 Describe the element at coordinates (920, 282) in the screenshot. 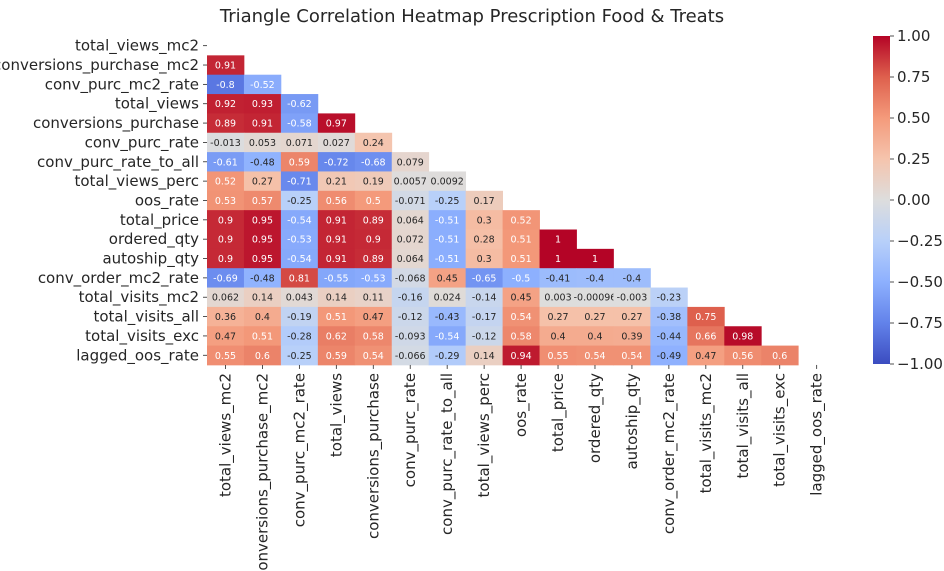

I see `colorbar-tick-label: −0.50` at that location.